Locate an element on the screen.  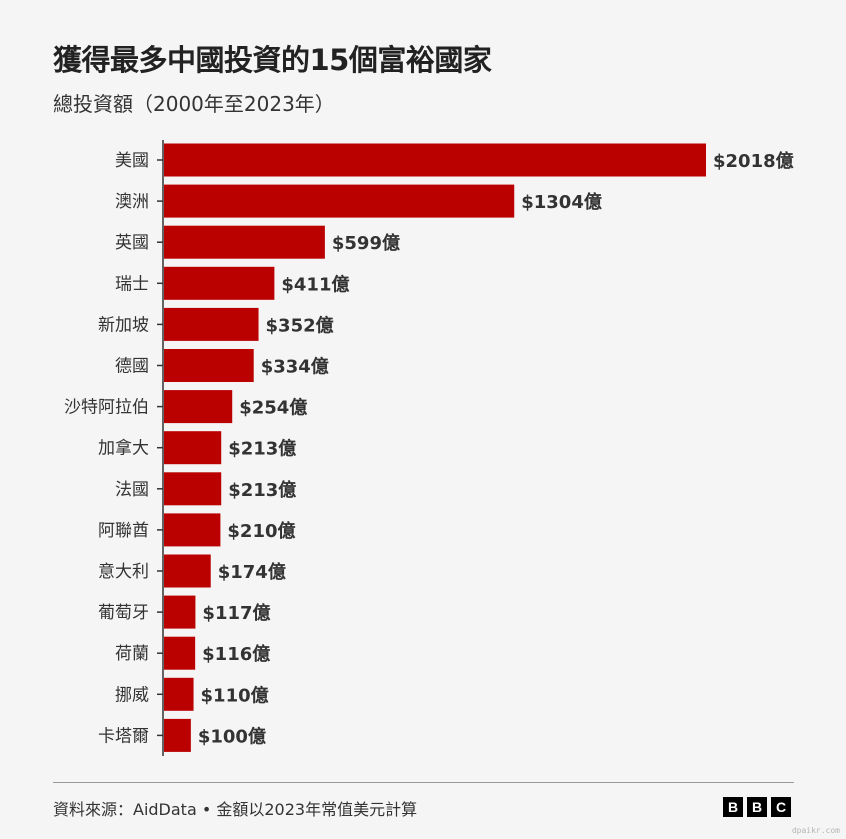
value-label: $334億 is located at coordinates (295, 367).